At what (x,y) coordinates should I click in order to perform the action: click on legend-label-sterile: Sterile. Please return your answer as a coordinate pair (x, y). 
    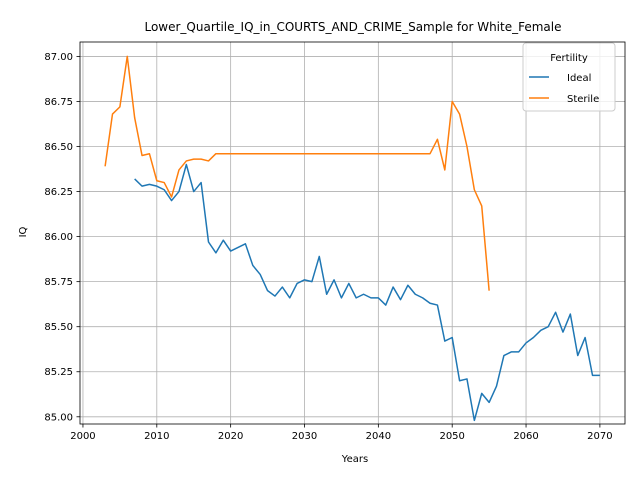
    Looking at the image, I should click on (583, 99).